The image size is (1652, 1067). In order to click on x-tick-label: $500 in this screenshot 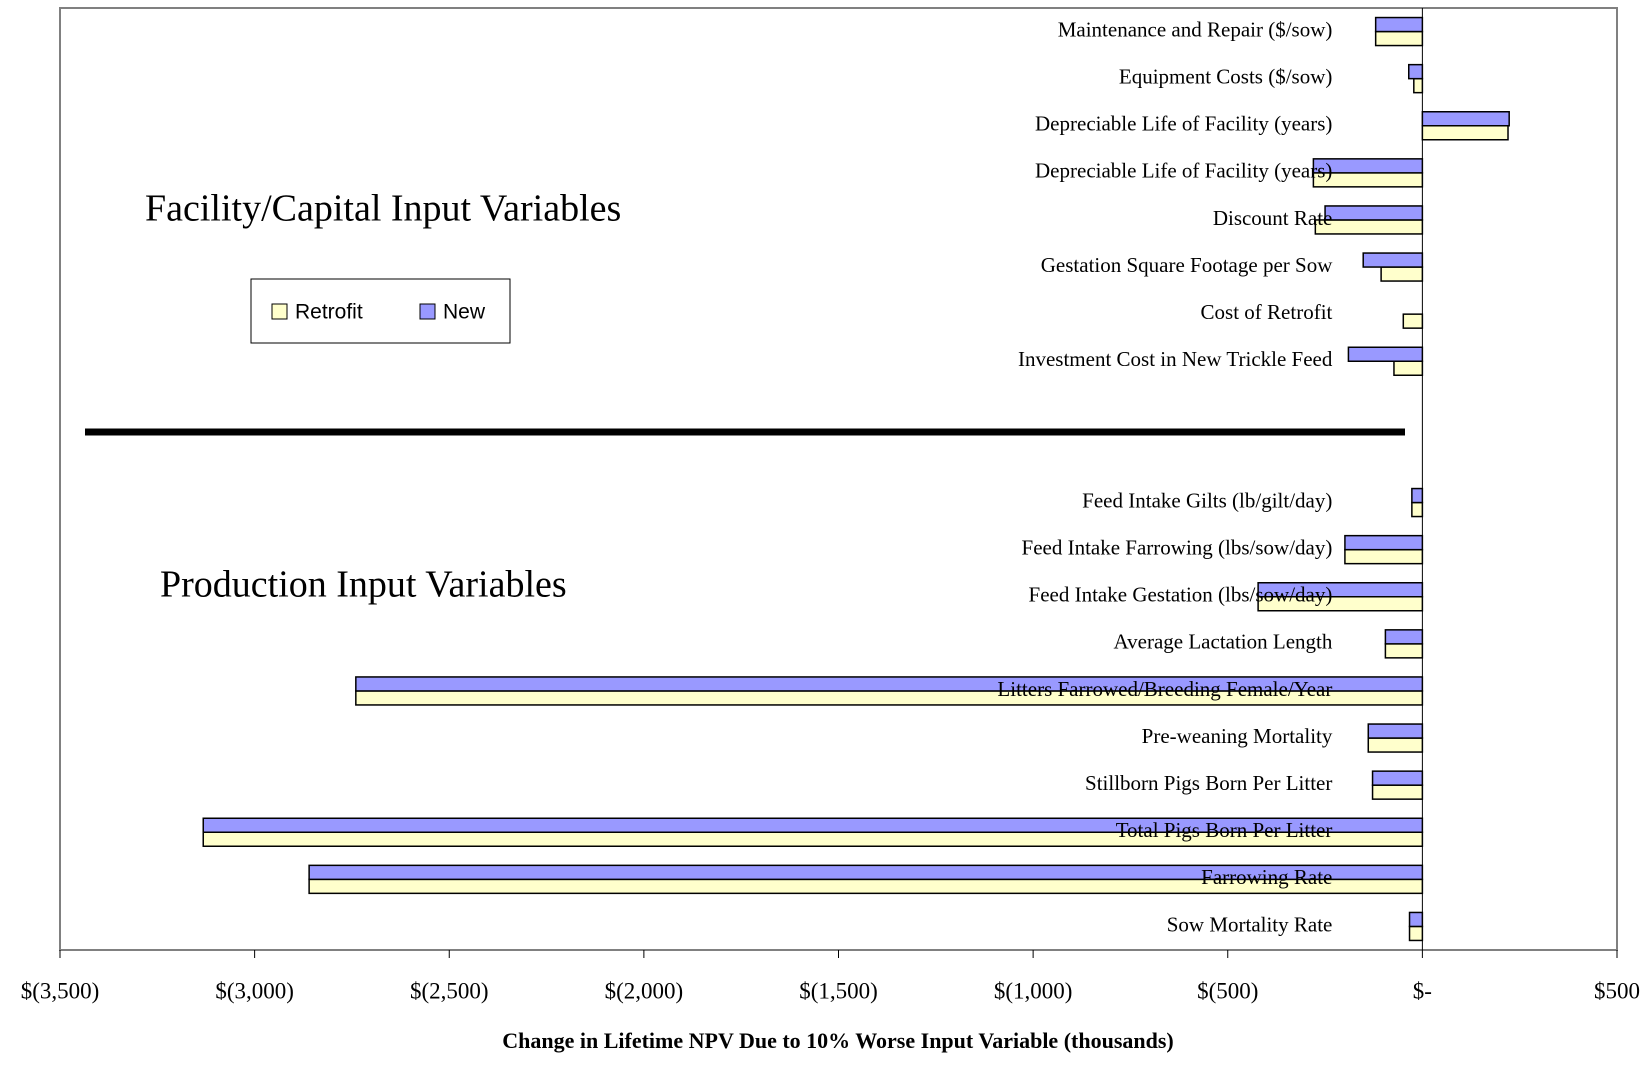, I will do `click(1617, 990)`.